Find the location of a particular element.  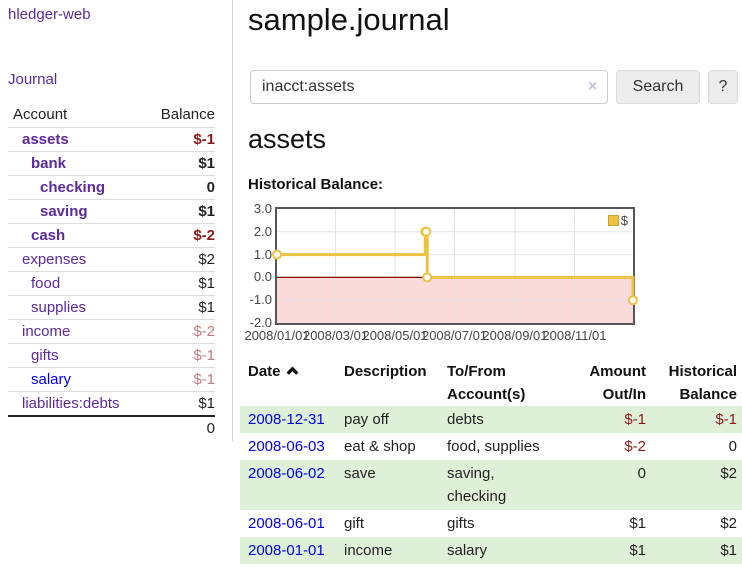

transaction-row: 2008-12-31 pay off debts $-1 $-1 is located at coordinates (491, 419).